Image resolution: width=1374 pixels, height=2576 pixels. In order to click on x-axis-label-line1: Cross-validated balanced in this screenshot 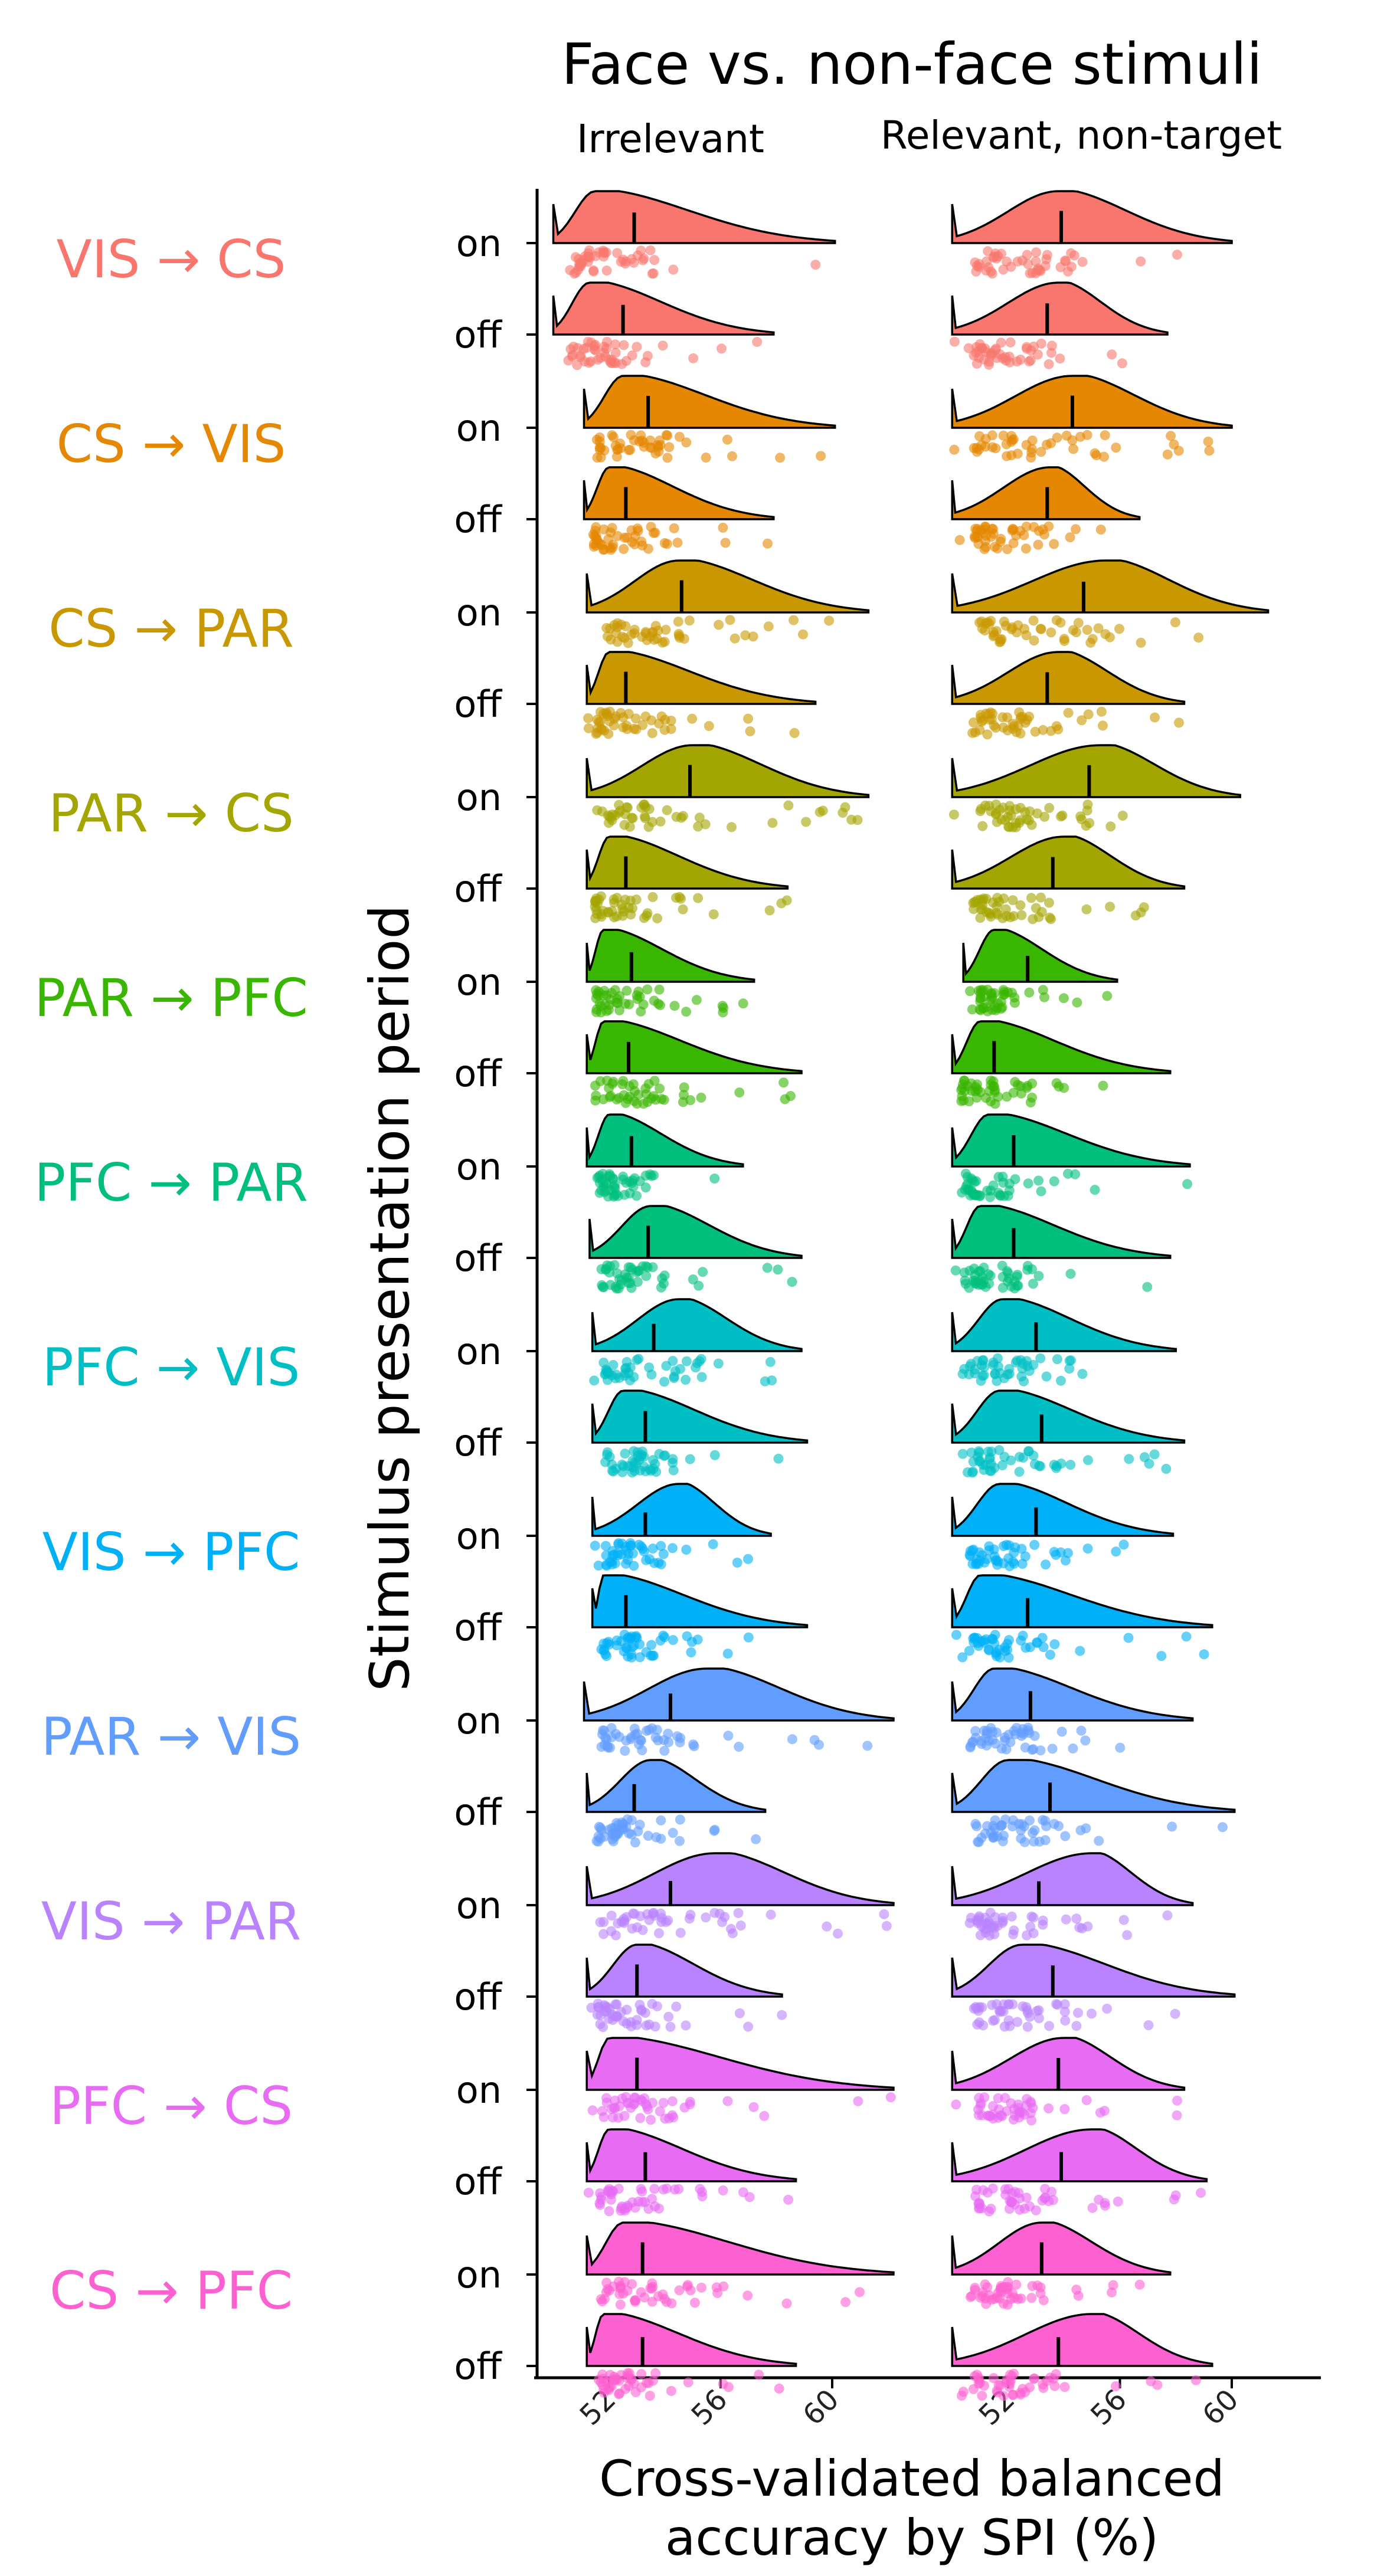, I will do `click(912, 2479)`.